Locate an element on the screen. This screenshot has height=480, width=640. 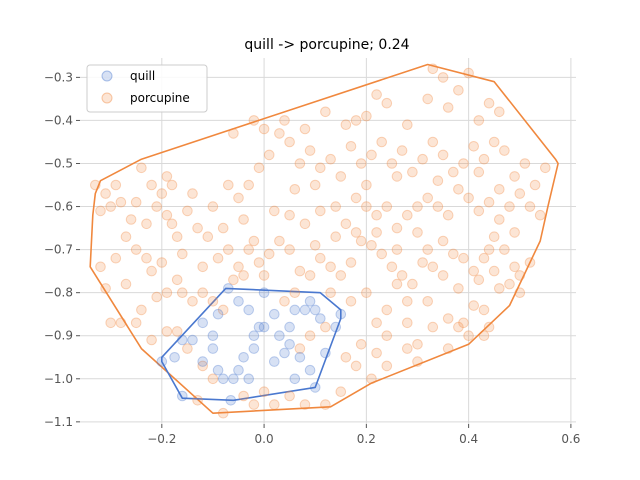
y-tick-label: −0.6 is located at coordinates (58, 207).